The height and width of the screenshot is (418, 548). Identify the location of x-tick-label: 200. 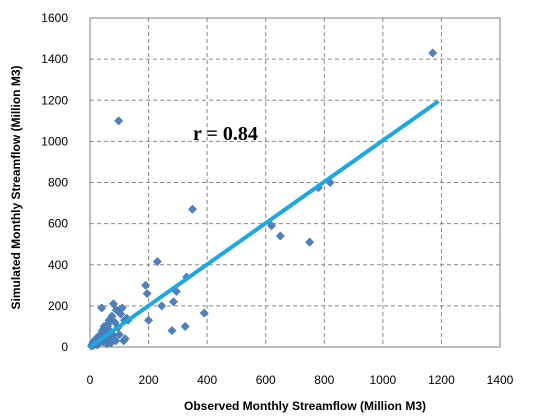
(149, 380).